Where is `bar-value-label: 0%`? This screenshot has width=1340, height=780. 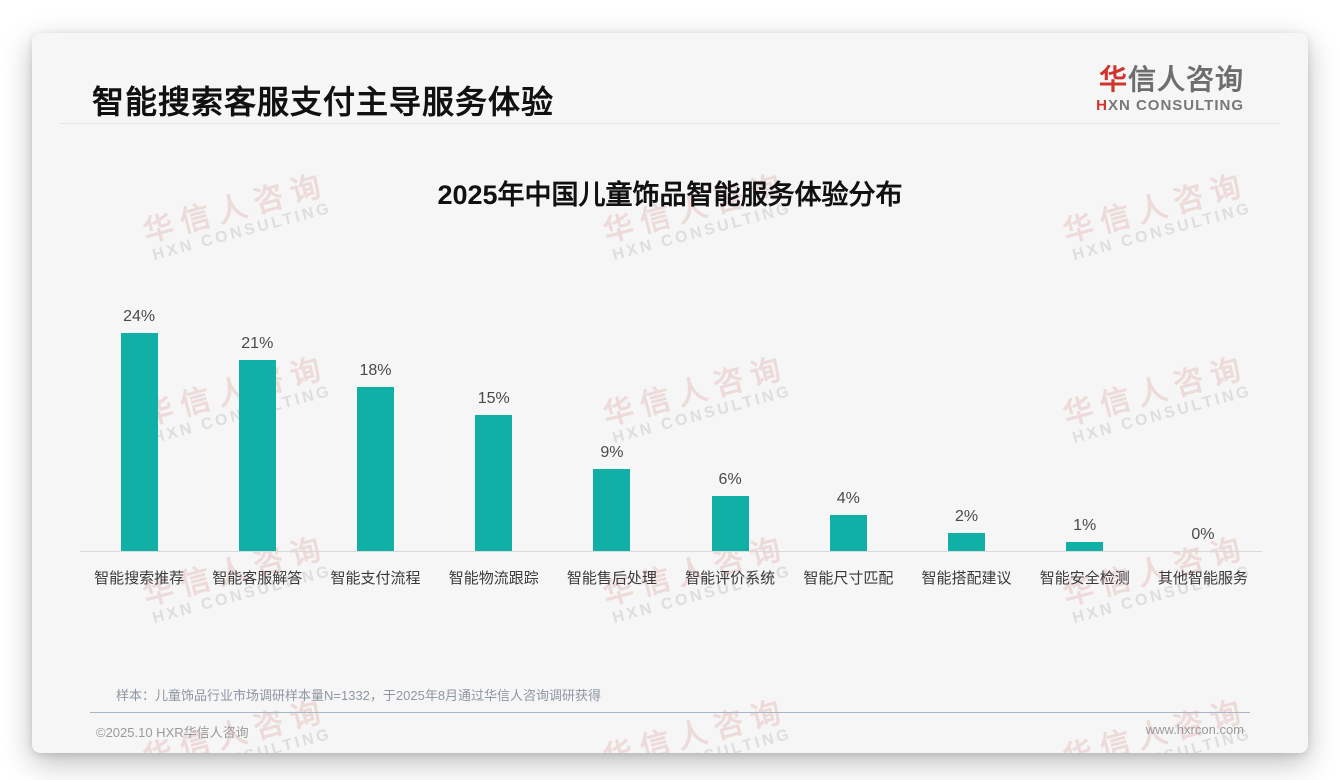
bar-value-label: 0% is located at coordinates (1203, 534).